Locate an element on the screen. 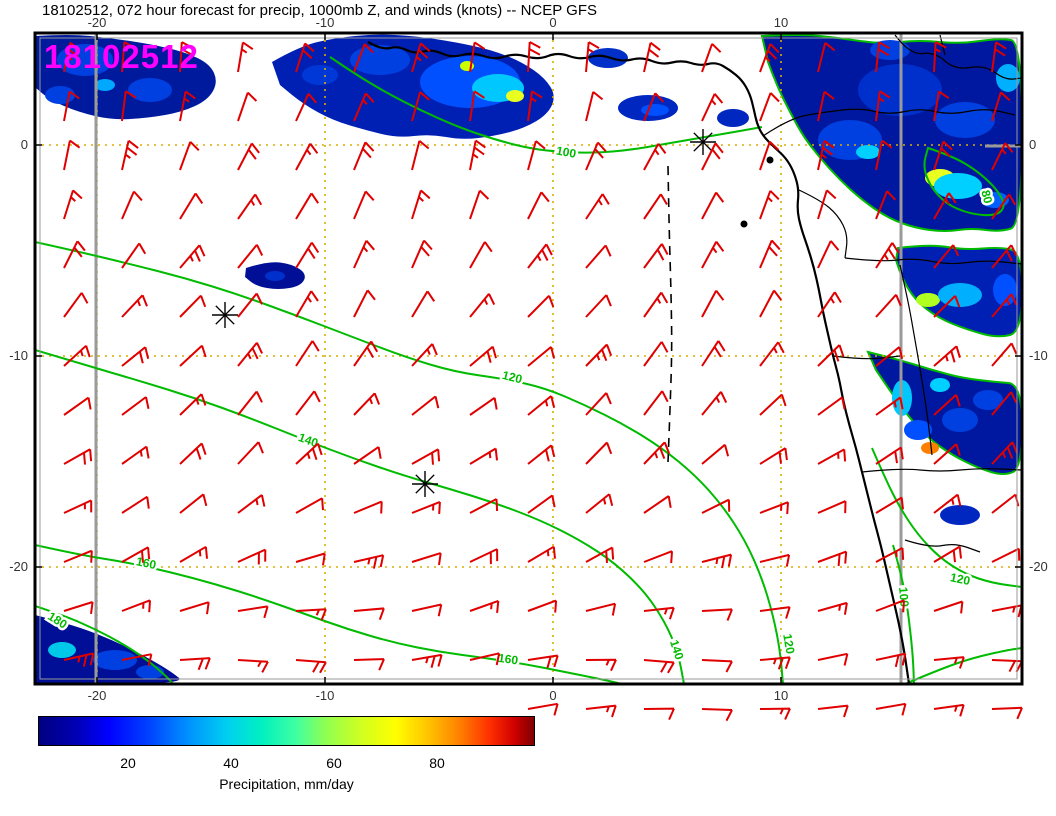 This screenshot has width=1056, height=816. svg-text: 140 is located at coordinates (308, 440).